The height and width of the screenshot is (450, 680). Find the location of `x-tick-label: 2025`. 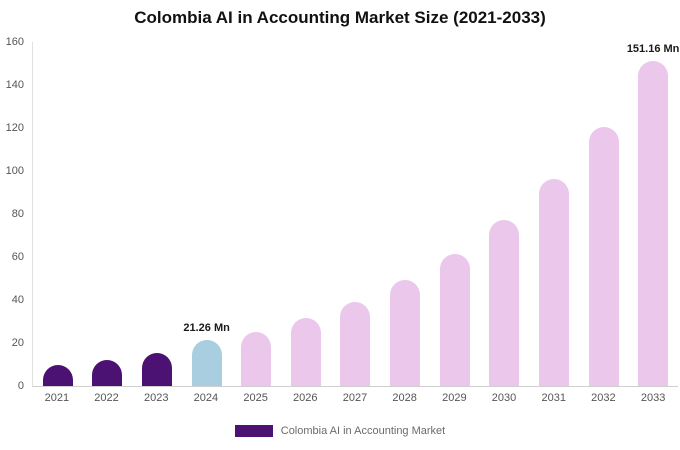

x-tick-label: 2025 is located at coordinates (255, 398).